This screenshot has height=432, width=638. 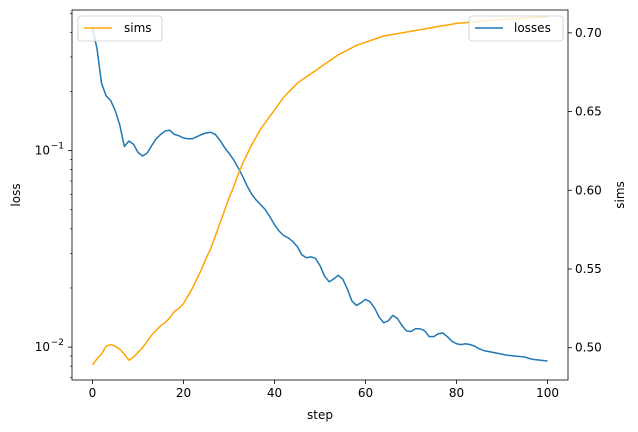 I want to click on right-tick-label: 0.60, so click(x=588, y=190).